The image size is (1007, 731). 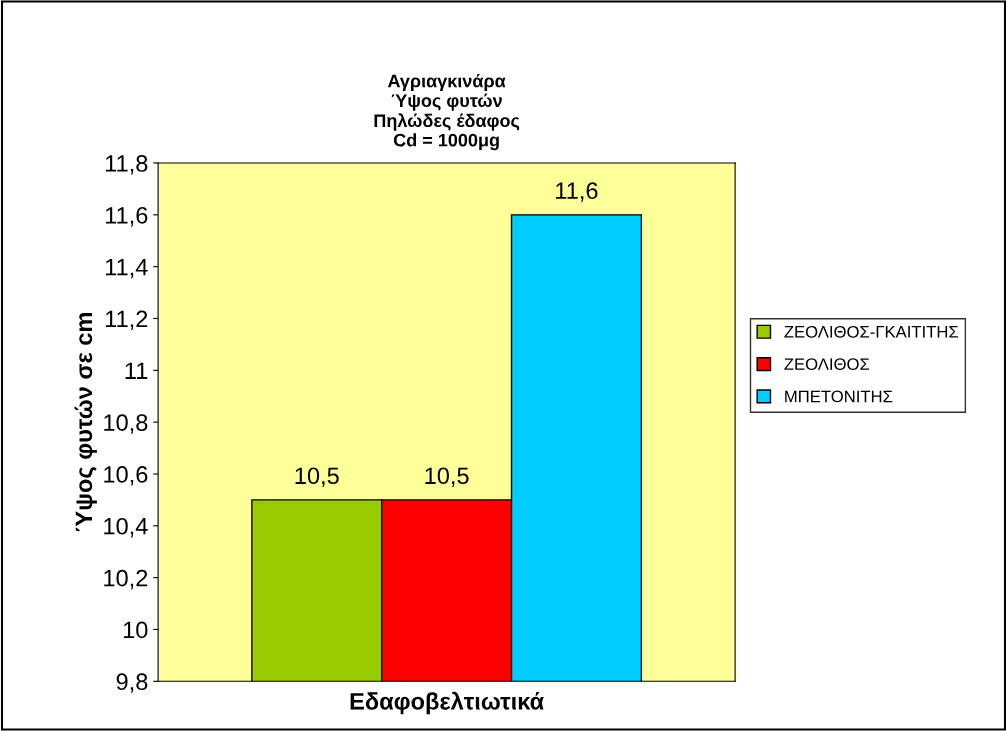 I want to click on y-tick-label: 10,4, so click(x=126, y=527).